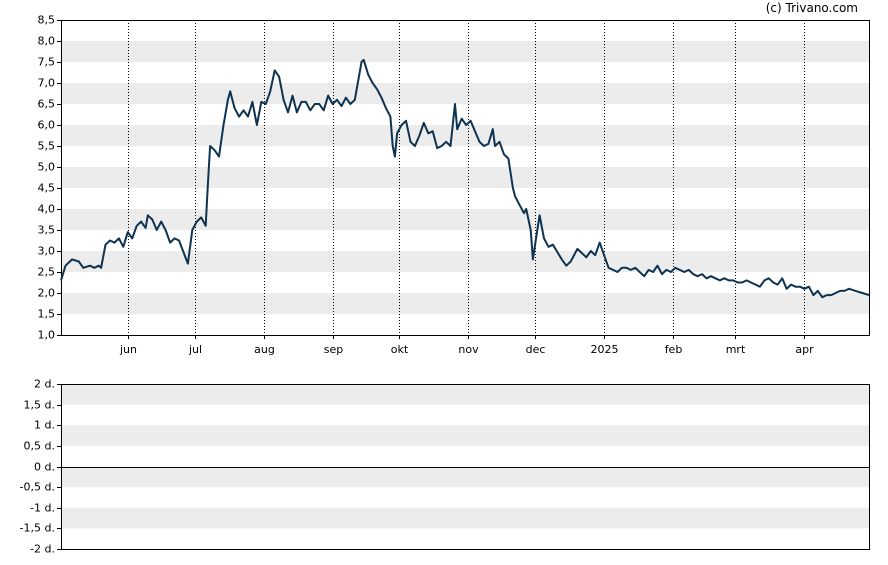 Image resolution: width=888 pixels, height=565 pixels. Describe the element at coordinates (47, 230) in the screenshot. I see `y-tick-label: 3,5` at that location.